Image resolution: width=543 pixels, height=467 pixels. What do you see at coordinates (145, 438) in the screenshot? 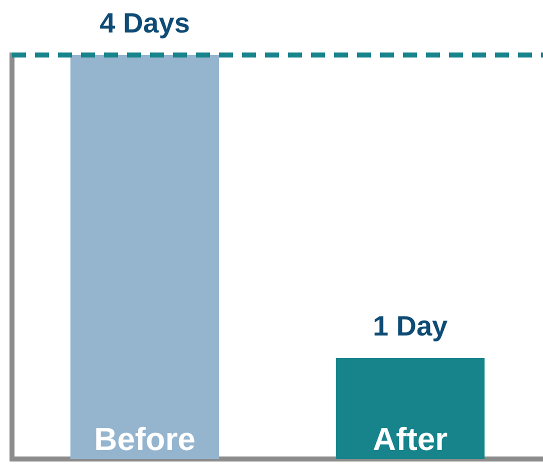
I see `x-tick-label: Before` at bounding box center [145, 438].